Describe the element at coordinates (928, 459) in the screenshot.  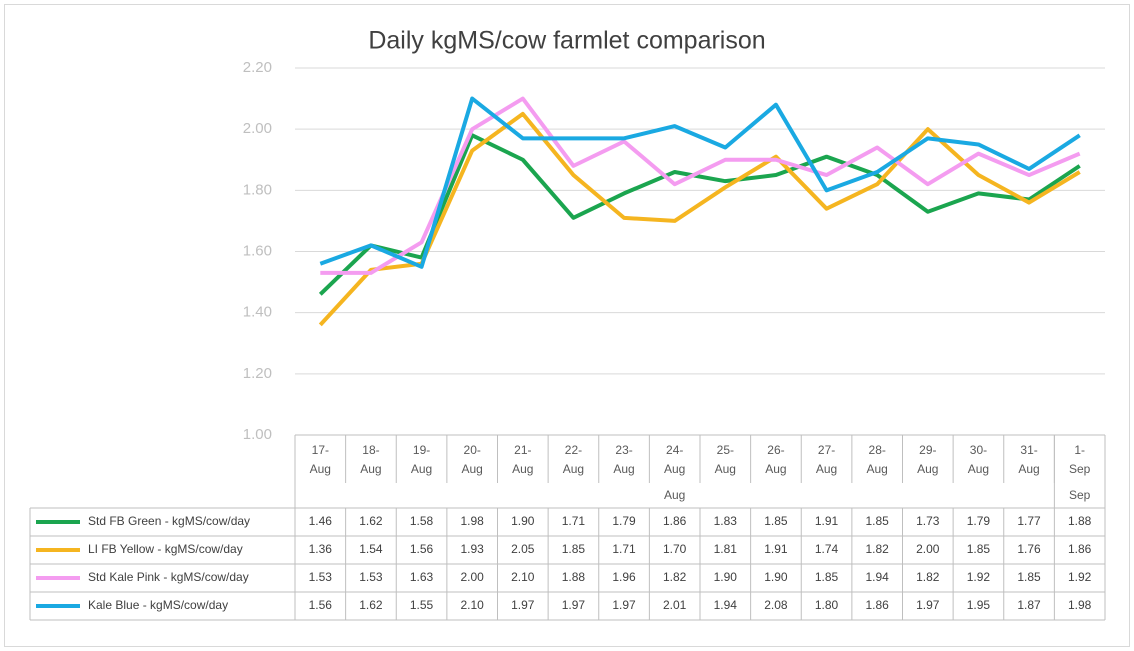
I see `x-tick-label: 29-Aug` at that location.